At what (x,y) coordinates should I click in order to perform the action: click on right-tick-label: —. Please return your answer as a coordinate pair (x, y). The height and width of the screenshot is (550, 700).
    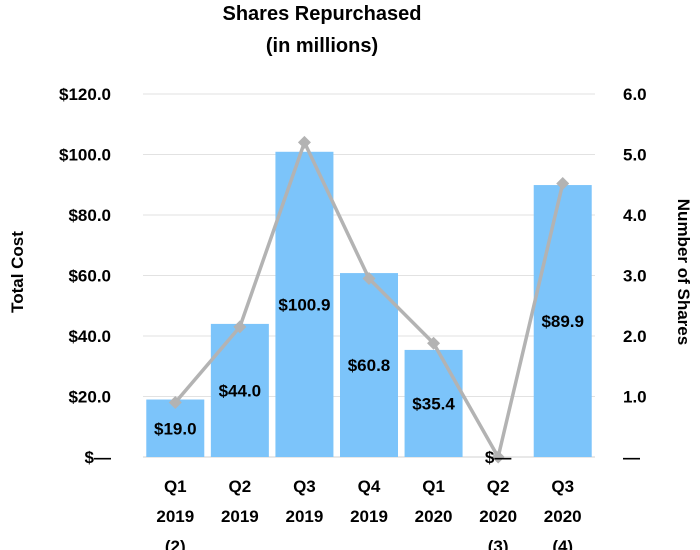
    Looking at the image, I should click on (631, 457).